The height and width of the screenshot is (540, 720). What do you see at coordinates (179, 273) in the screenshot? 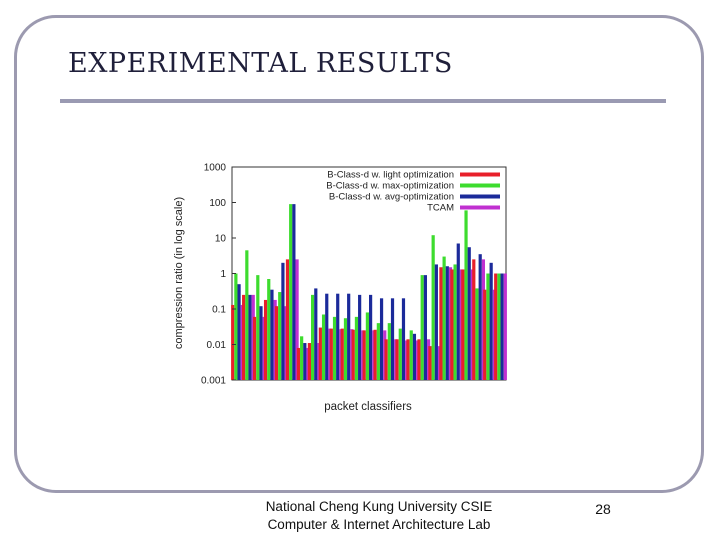
I see `y-axis-label: compression ratio (in log scale)` at bounding box center [179, 273].